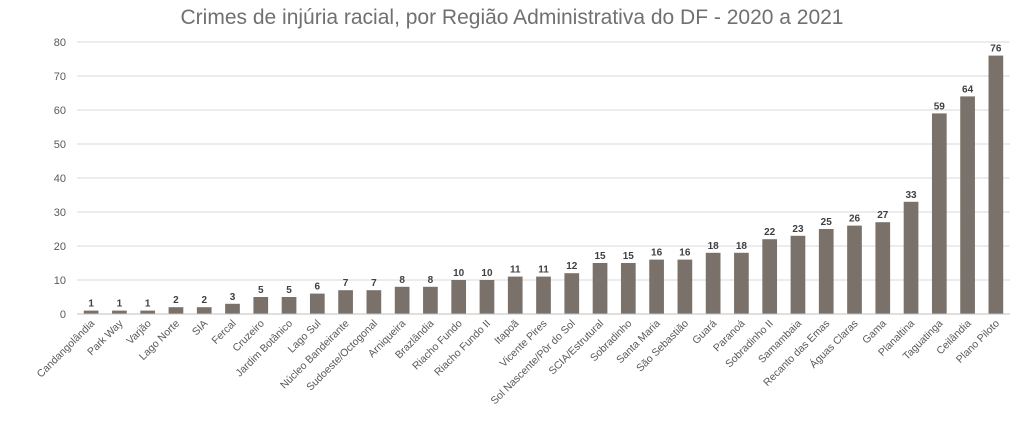 The height and width of the screenshot is (423, 1024). Describe the element at coordinates (60, 77) in the screenshot. I see `y-tick-label: 70` at that location.